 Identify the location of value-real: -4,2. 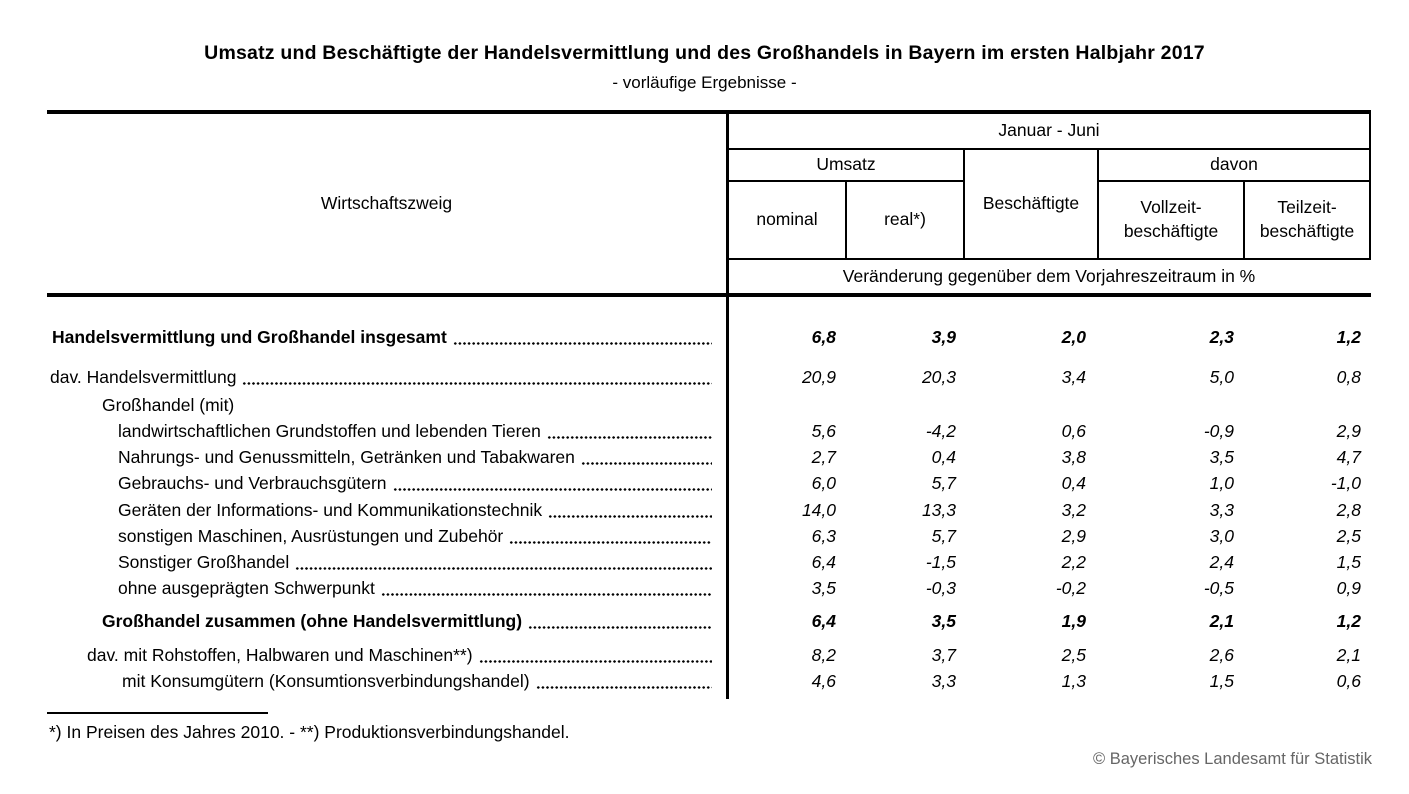
(940, 431).